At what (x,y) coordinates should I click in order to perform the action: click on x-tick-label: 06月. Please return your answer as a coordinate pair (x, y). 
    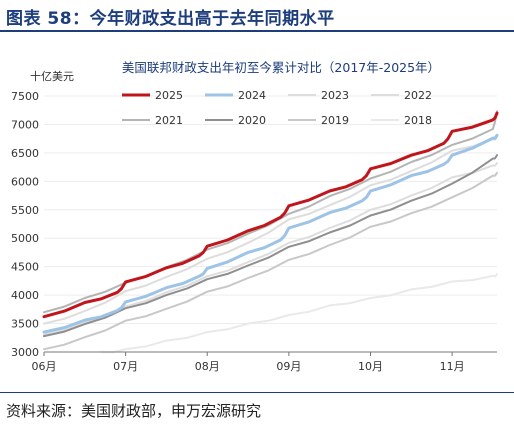
    Looking at the image, I should click on (44, 366).